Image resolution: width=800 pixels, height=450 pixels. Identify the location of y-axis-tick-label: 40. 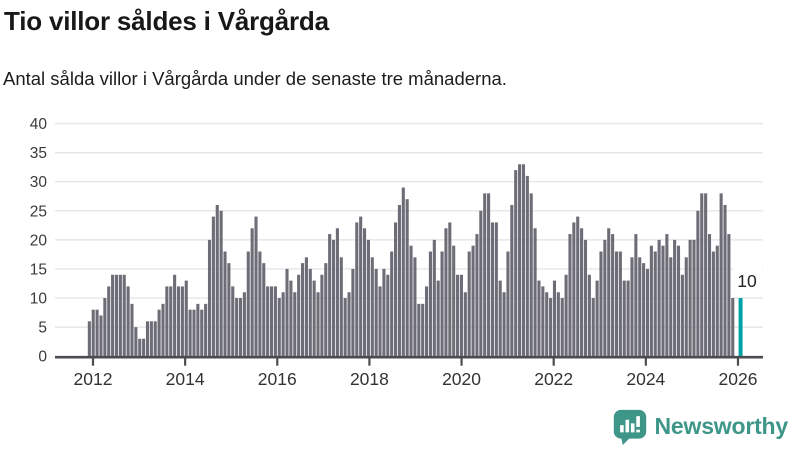
(39, 124).